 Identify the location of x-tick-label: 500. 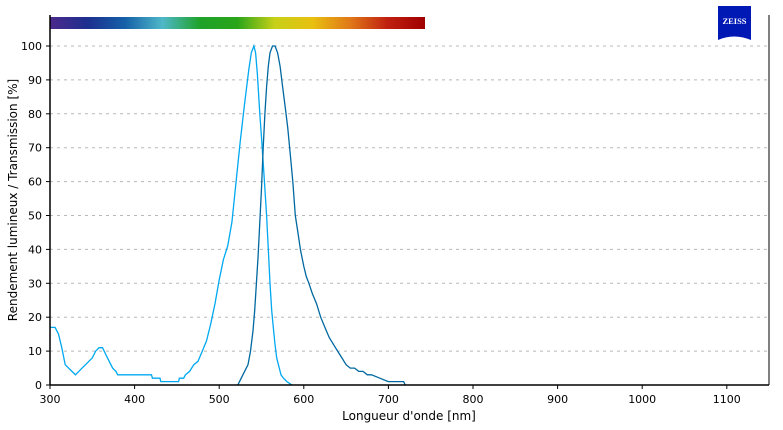
(219, 399).